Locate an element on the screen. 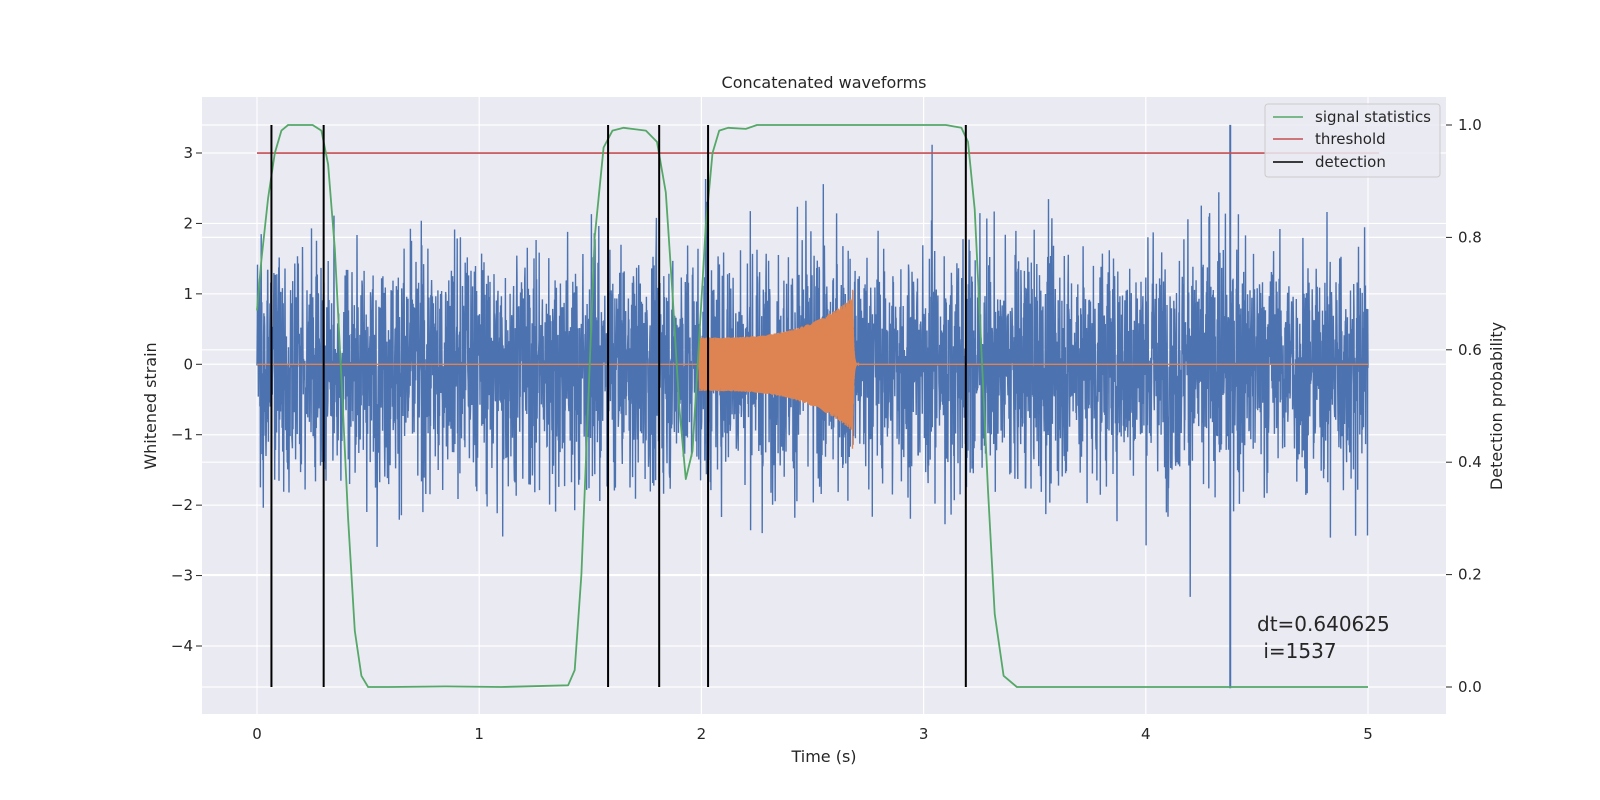  annotation-i: i=1537 is located at coordinates (1297, 651).